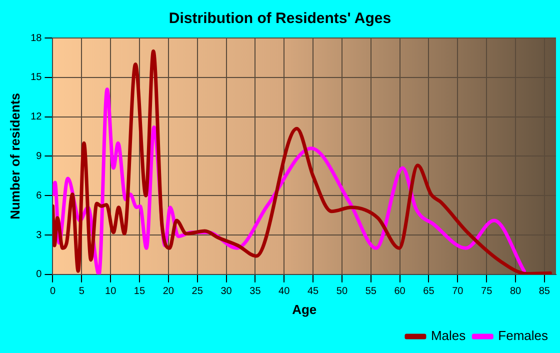  I want to click on x-tick-label: 65, so click(429, 292).